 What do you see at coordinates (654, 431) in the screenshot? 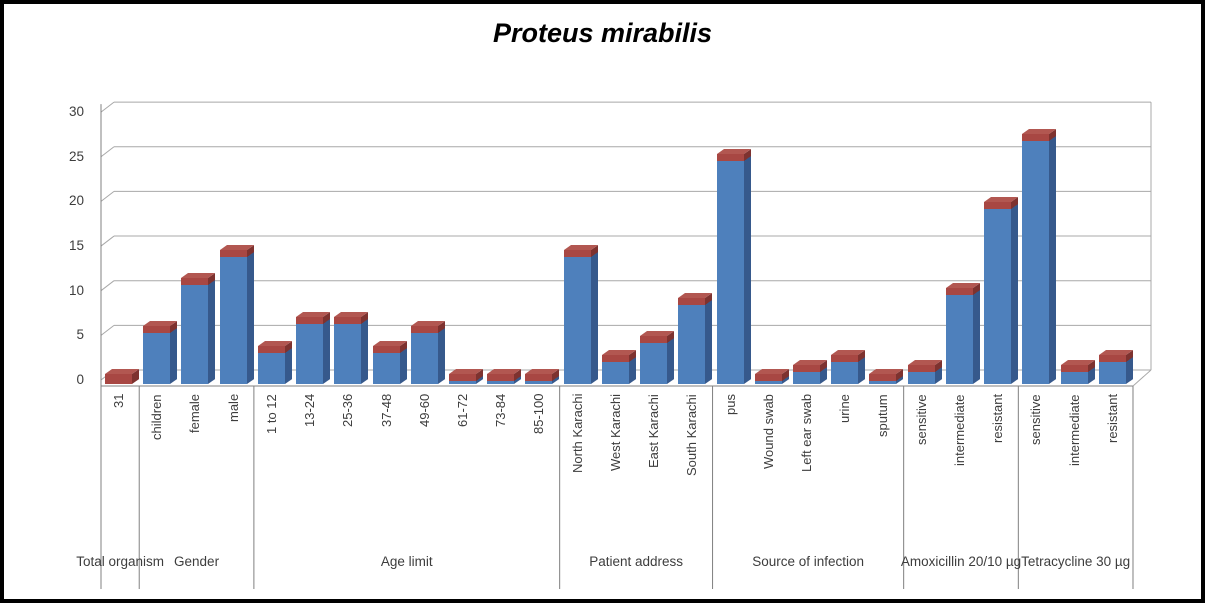
I see `category-label: East Karachi` at bounding box center [654, 431].